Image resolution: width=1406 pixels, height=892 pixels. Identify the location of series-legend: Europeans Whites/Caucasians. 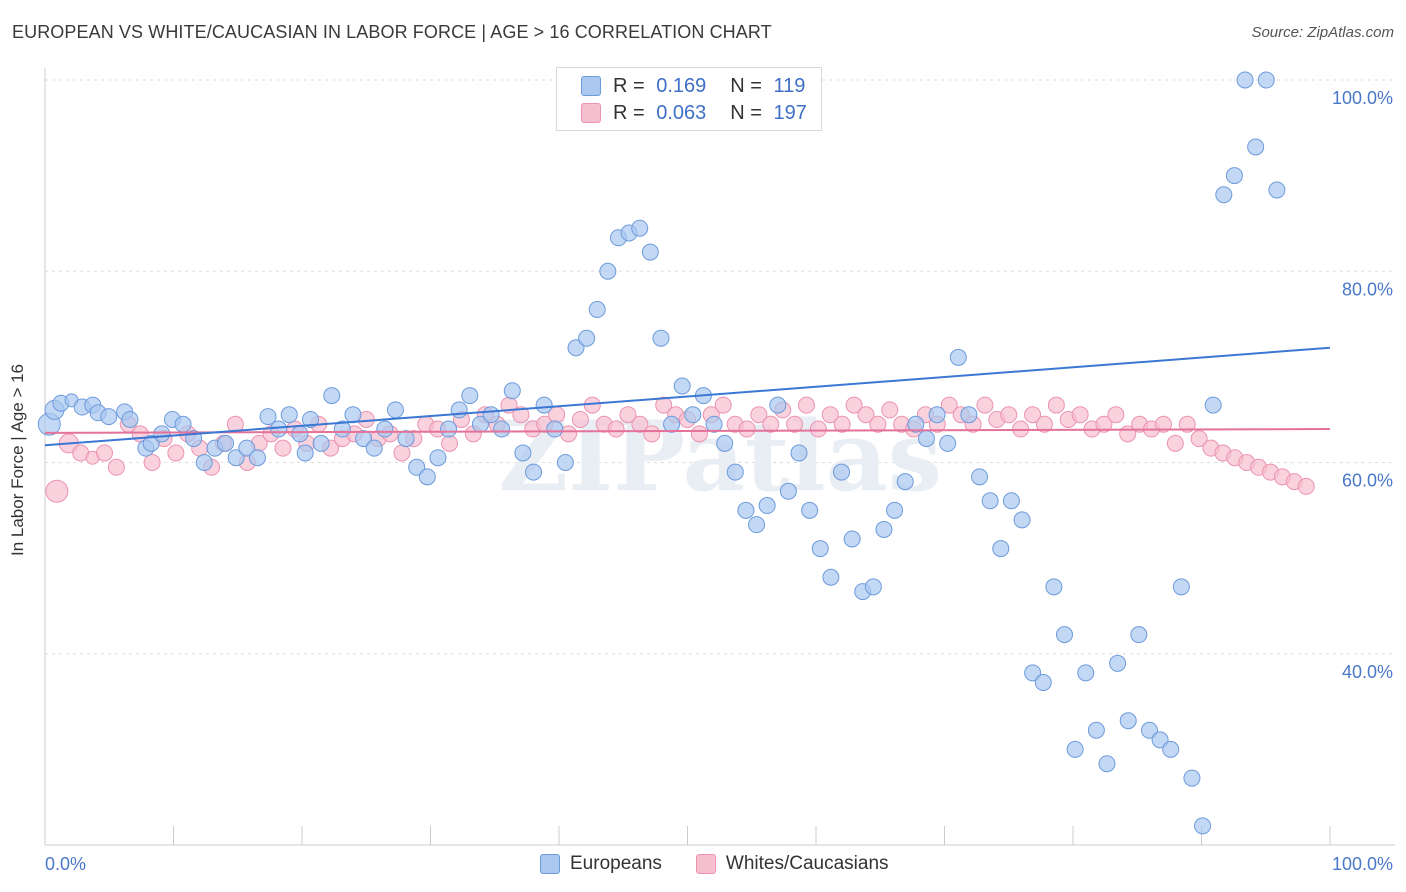
(731, 864).